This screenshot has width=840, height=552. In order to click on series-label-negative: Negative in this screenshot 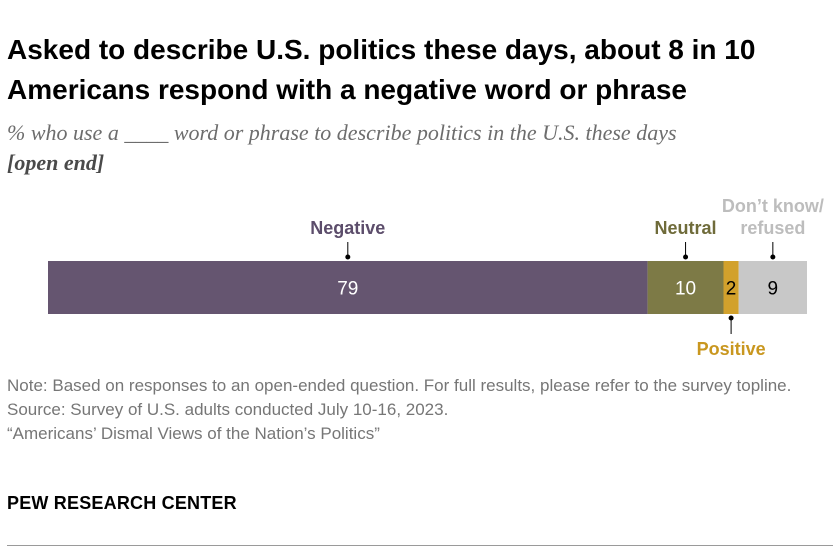, I will do `click(347, 228)`.